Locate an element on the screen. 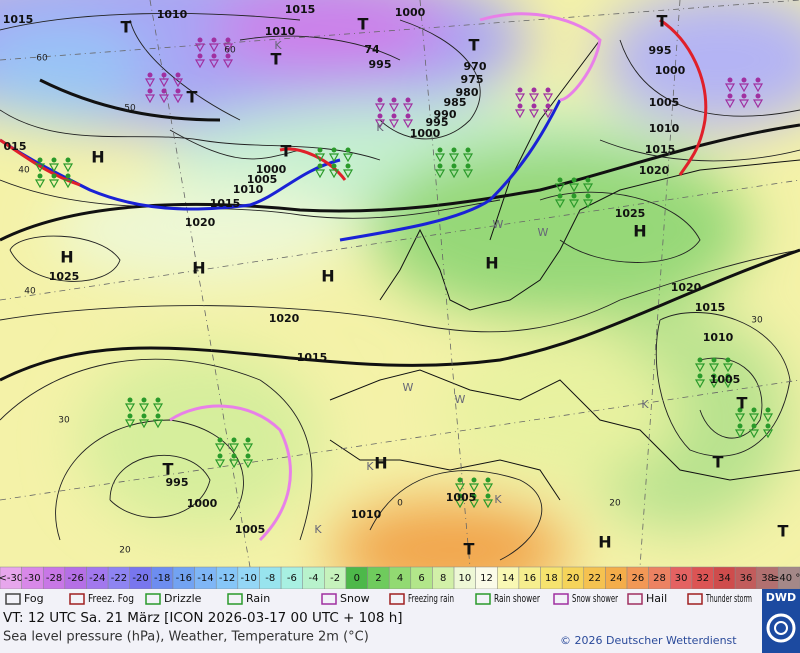  scale-label: 14 is located at coordinates (508, 578).